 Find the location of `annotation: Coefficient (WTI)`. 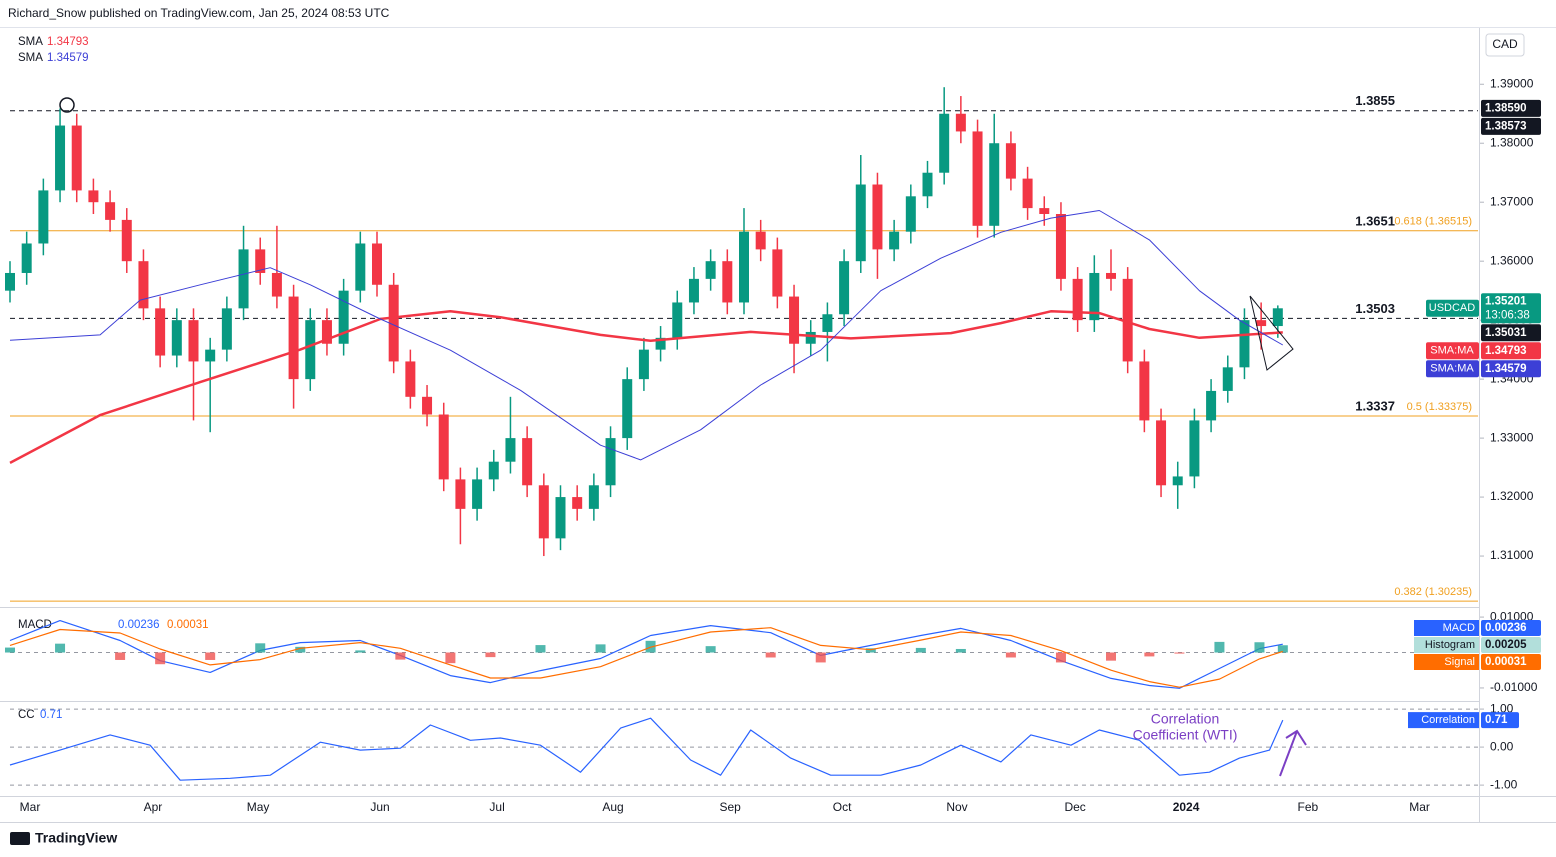

annotation: Coefficient (WTI) is located at coordinates (1185, 735).